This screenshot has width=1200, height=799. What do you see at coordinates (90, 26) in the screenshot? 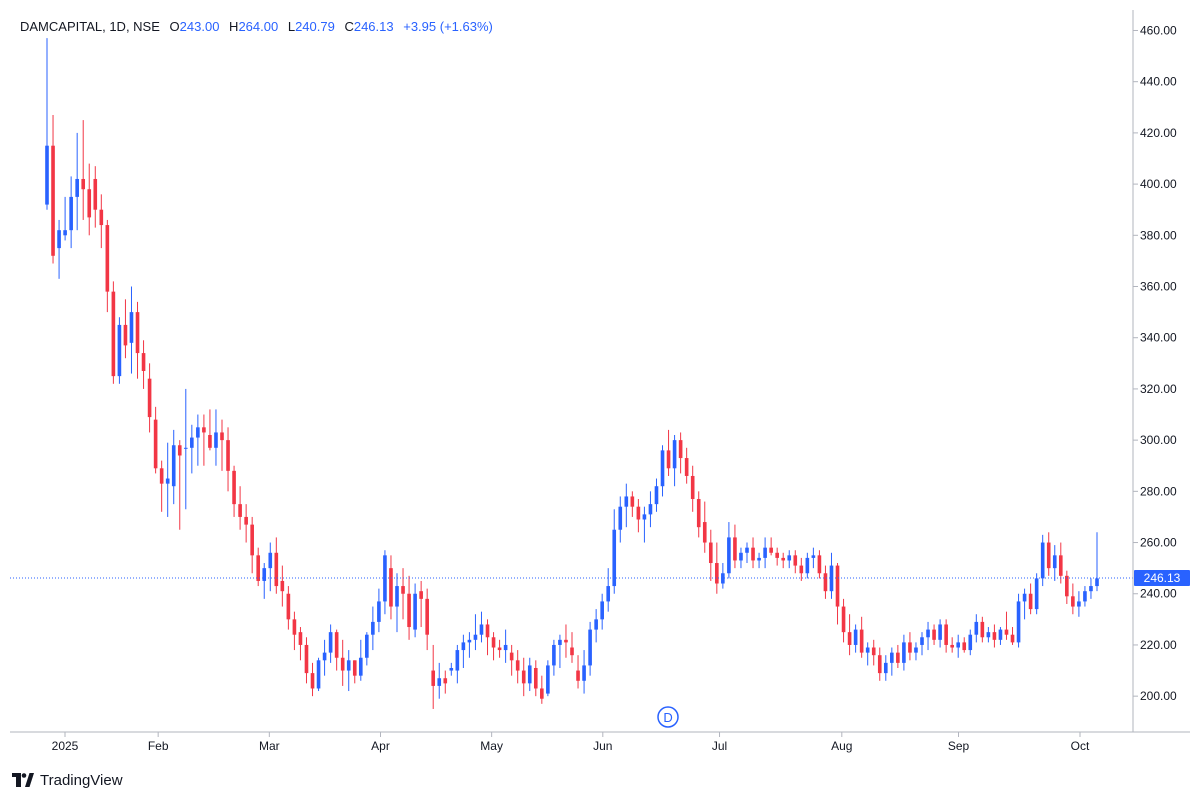
I see `symbol-label: DAMCAPITAL, 1D, NSE` at bounding box center [90, 26].